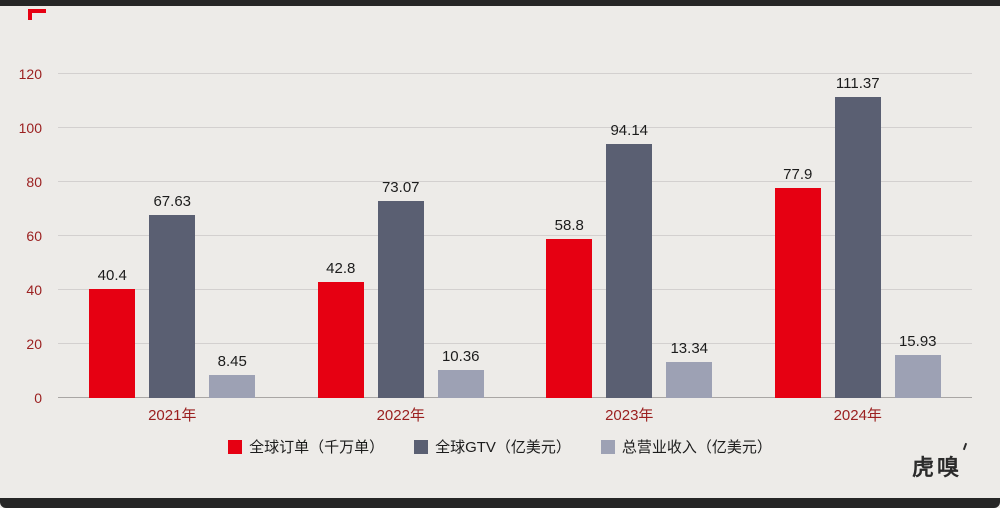  I want to click on bar-with-label: 8.45, so click(232, 375).